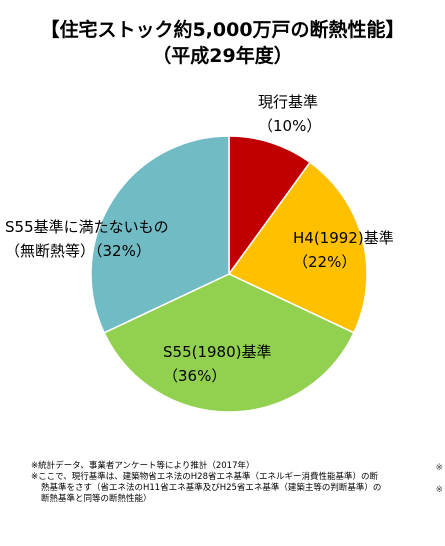 This screenshot has height=546, width=445. What do you see at coordinates (87, 227) in the screenshot?
I see `slice-label-3: S55基準に満たないもの` at bounding box center [87, 227].